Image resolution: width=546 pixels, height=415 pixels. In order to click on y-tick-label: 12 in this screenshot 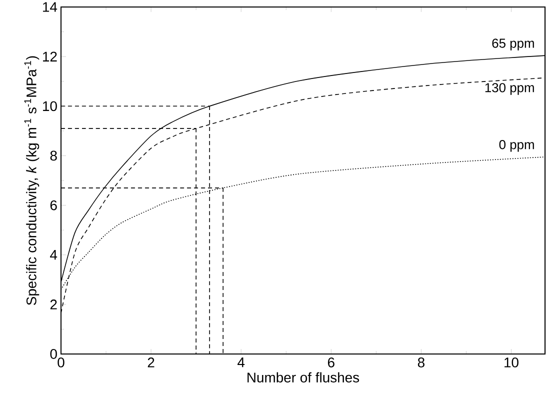, I will do `click(50, 57)`.